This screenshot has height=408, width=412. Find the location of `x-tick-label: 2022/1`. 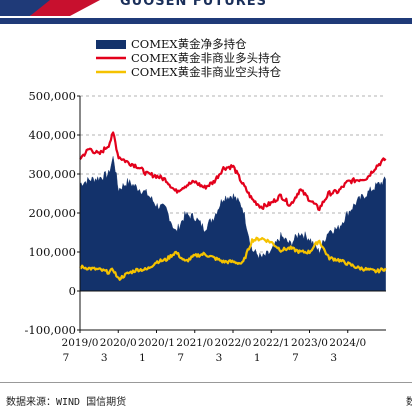

x-tick-label: 2022/1 is located at coordinates (271, 343).